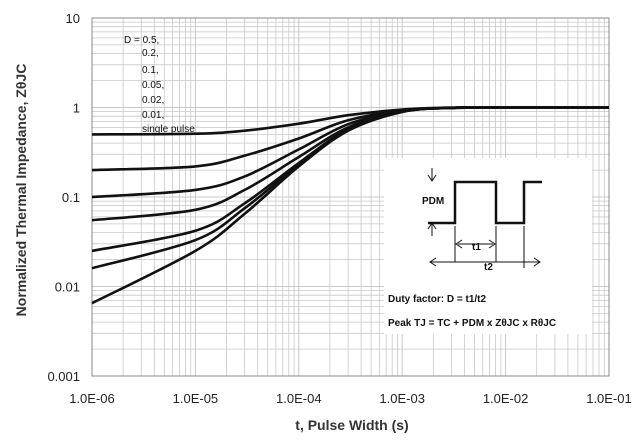 The width and height of the screenshot is (636, 440). What do you see at coordinates (76, 108) in the screenshot?
I see `y-tick-label: 1` at bounding box center [76, 108].